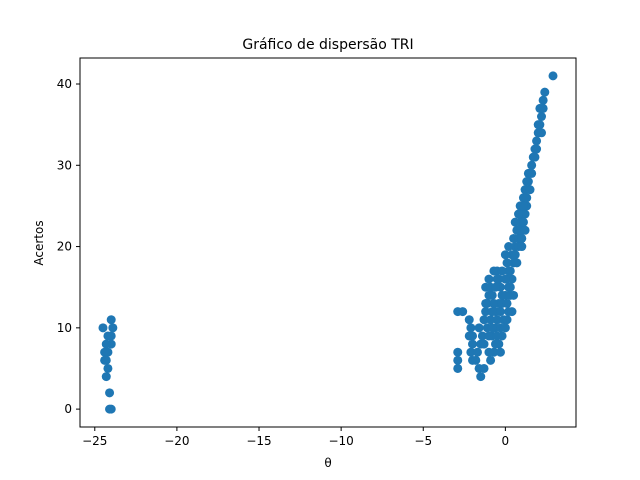  What do you see at coordinates (64, 247) in the screenshot?
I see `y-tick-label: 20` at bounding box center [64, 247].